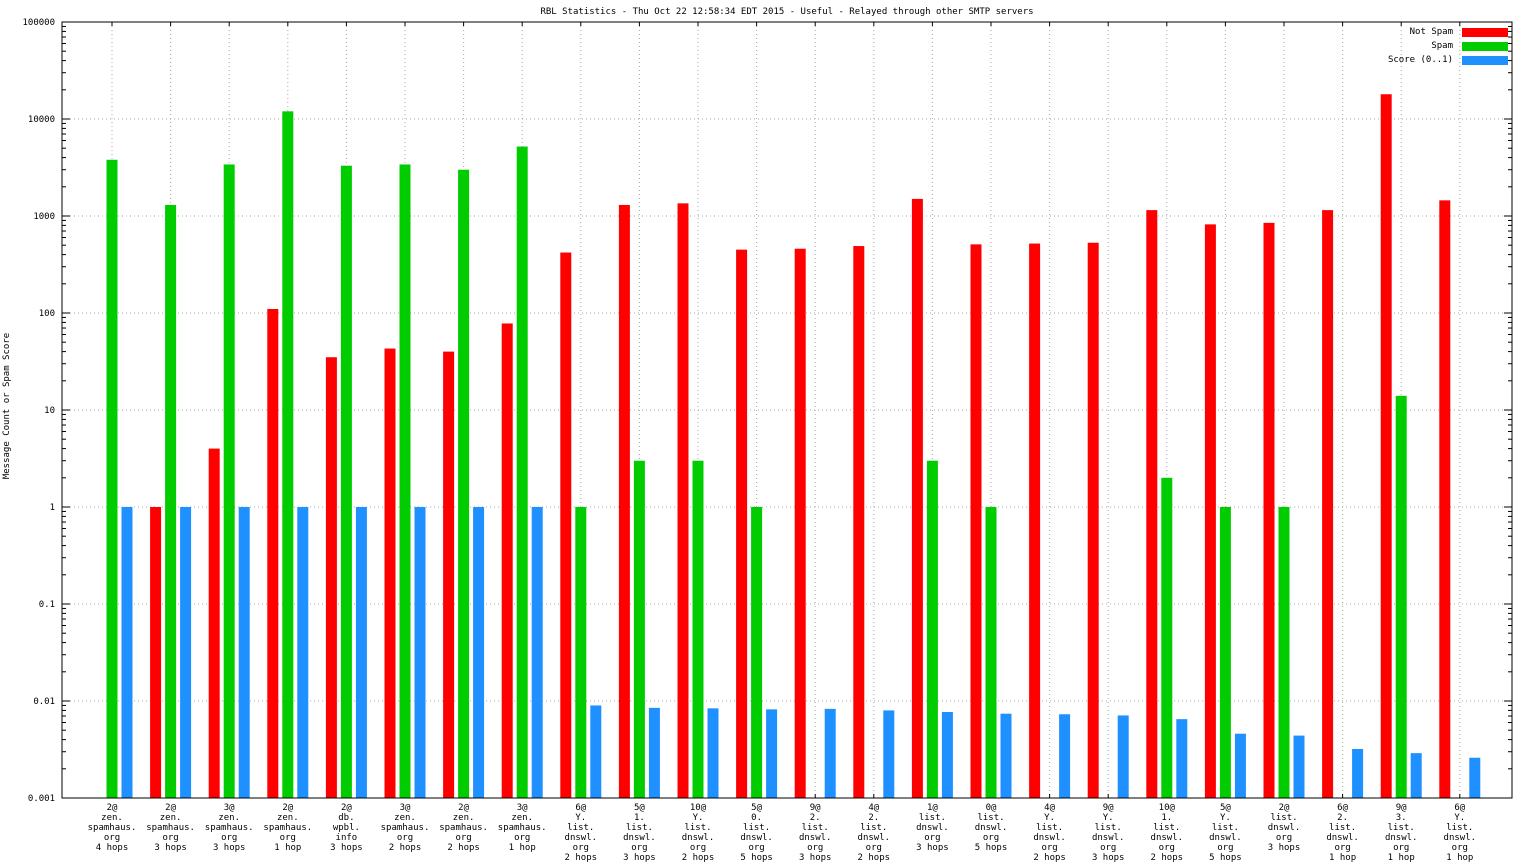 This screenshot has width=1536, height=864. I want to click on y-tick-label: 1, so click(52, 508).